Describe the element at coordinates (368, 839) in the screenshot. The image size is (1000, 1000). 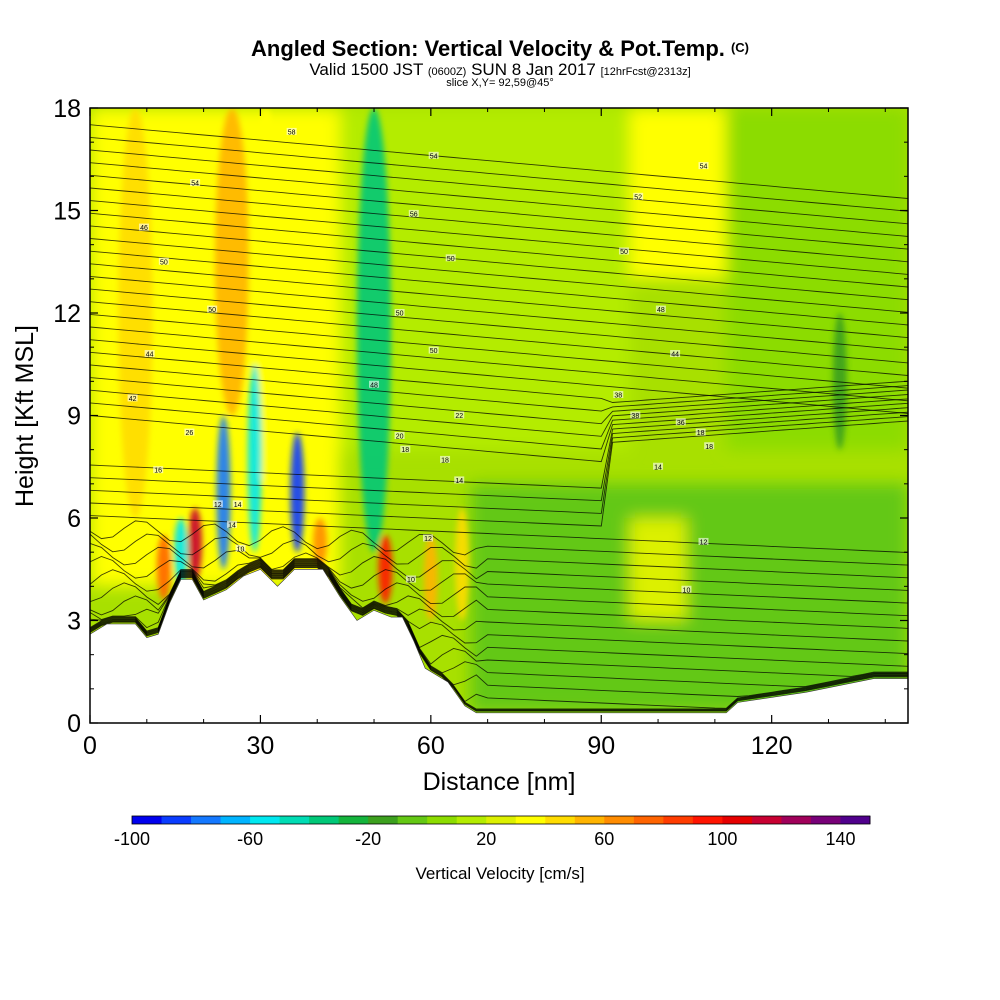
I see `colorbar-tick-label: -20` at that location.